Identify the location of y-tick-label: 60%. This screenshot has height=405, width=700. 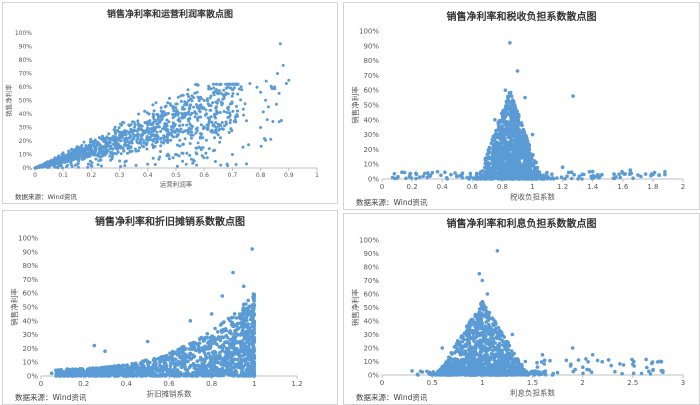
(371, 91).